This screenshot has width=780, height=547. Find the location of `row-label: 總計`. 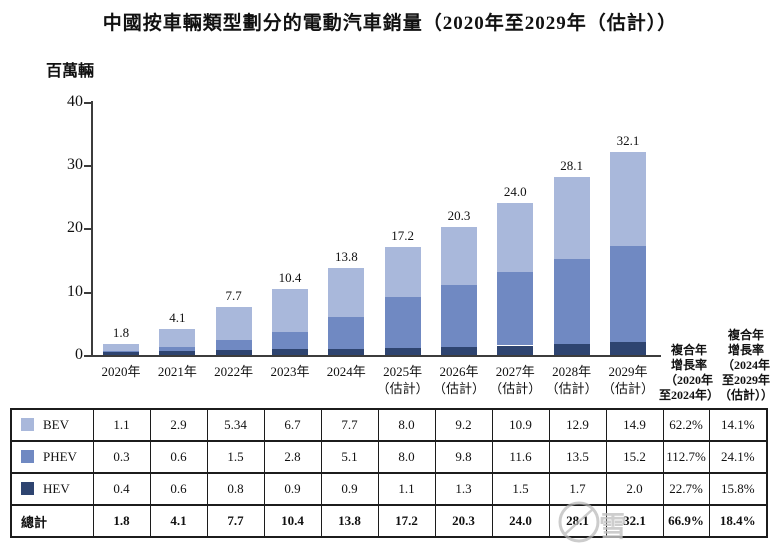

row-label: 總計 is located at coordinates (34, 522).